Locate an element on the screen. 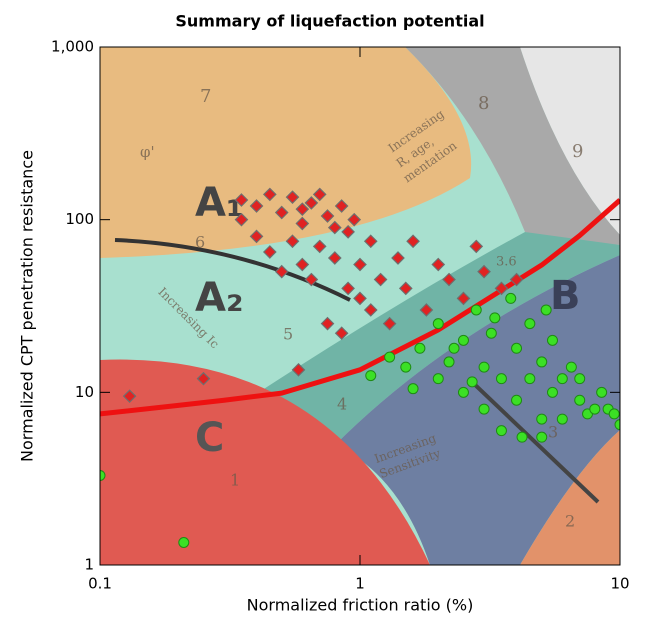 This screenshot has height=617, width=659. x-tick-label: 10 is located at coordinates (619, 584).